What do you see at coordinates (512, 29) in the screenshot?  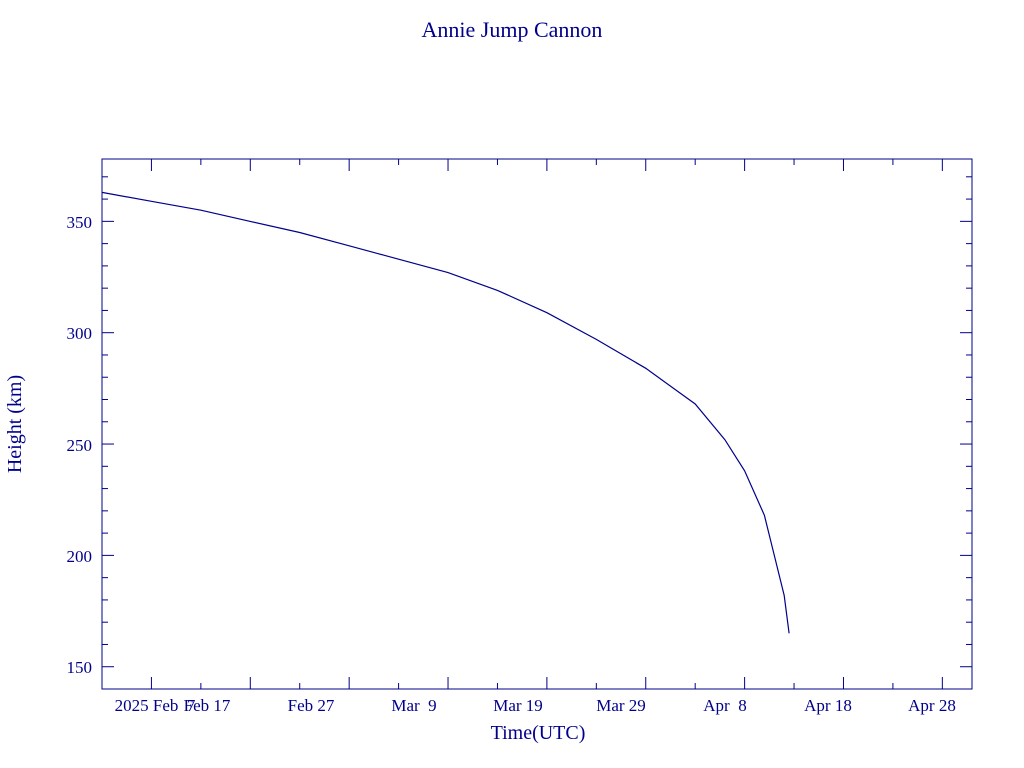 I see `chart-title: Annie Jump Cannon` at bounding box center [512, 29].